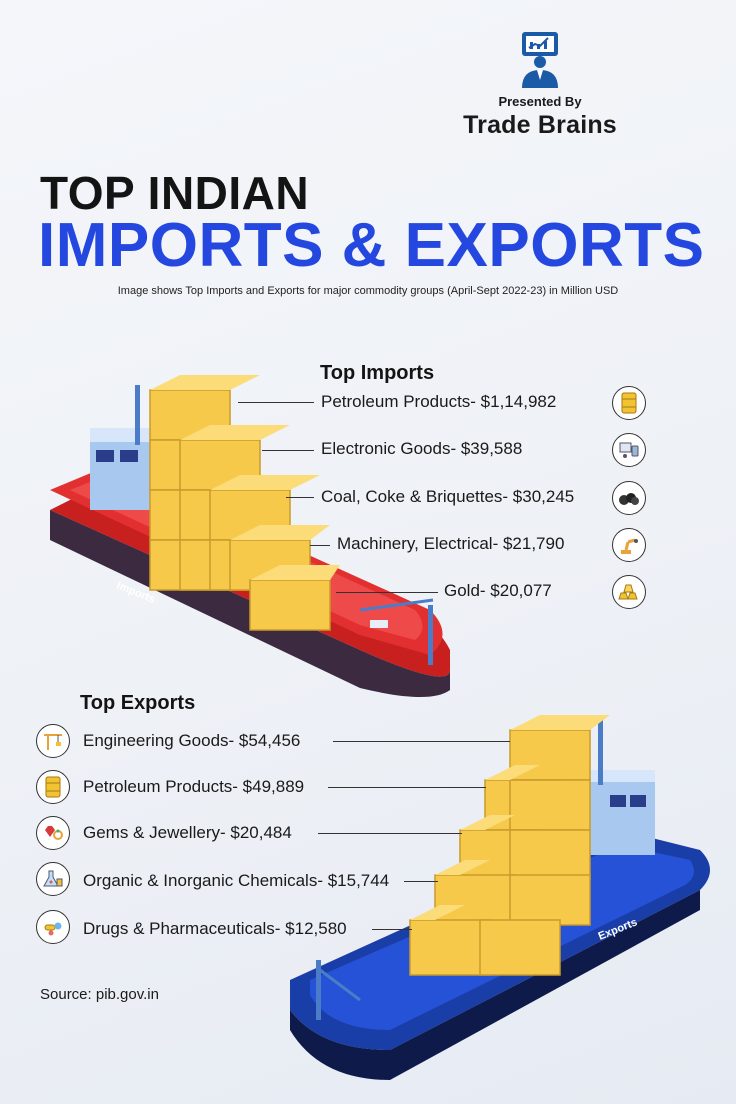 This screenshot has height=1104, width=736. Describe the element at coordinates (236, 880) in the screenshot. I see `export-item-chemicals: Organic & Inorganic Chemicals- $15,744` at that location.